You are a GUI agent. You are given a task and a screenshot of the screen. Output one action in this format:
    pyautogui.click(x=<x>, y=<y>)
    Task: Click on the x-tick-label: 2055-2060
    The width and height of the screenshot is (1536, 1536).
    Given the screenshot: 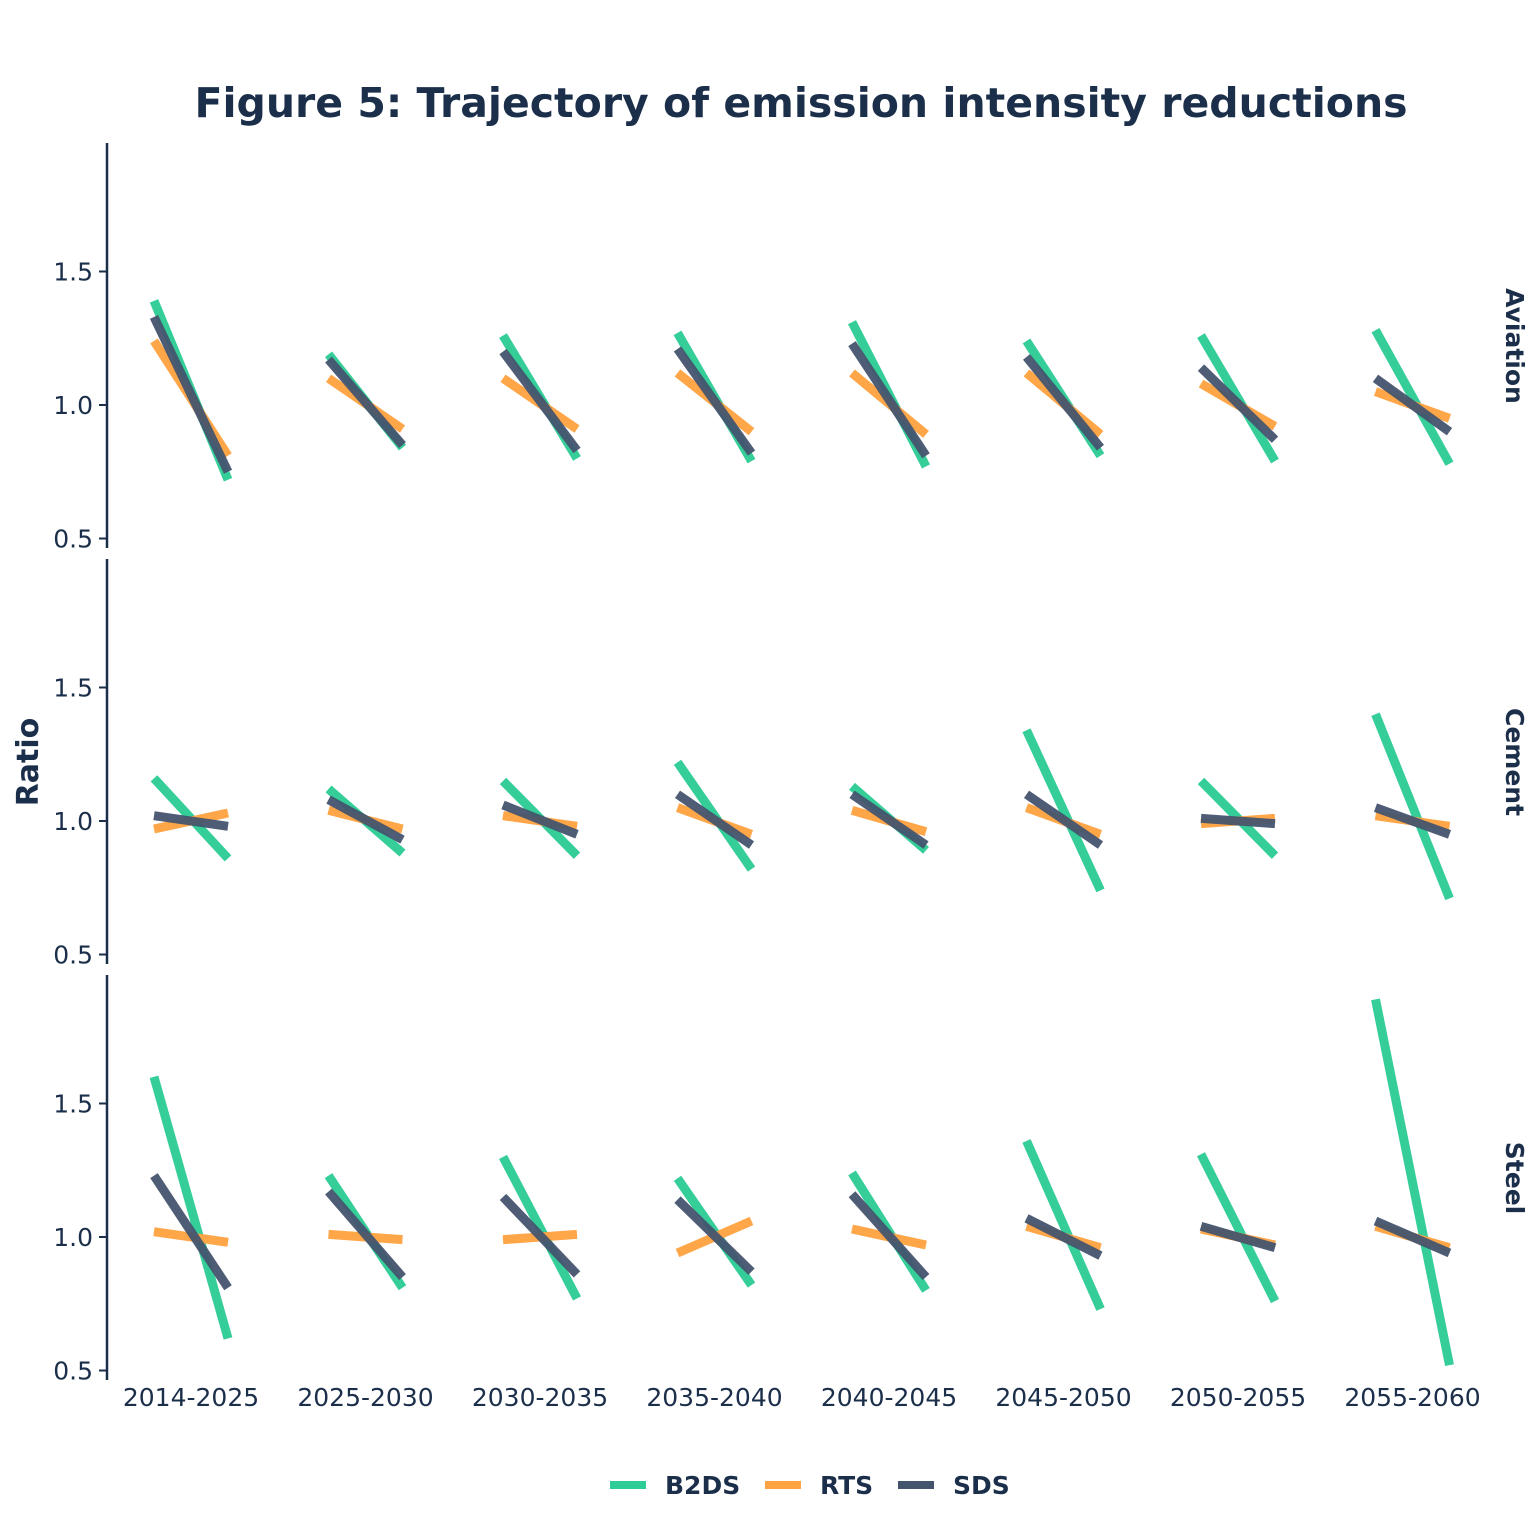 What is the action you would take?
    pyautogui.click(x=1412, y=1397)
    